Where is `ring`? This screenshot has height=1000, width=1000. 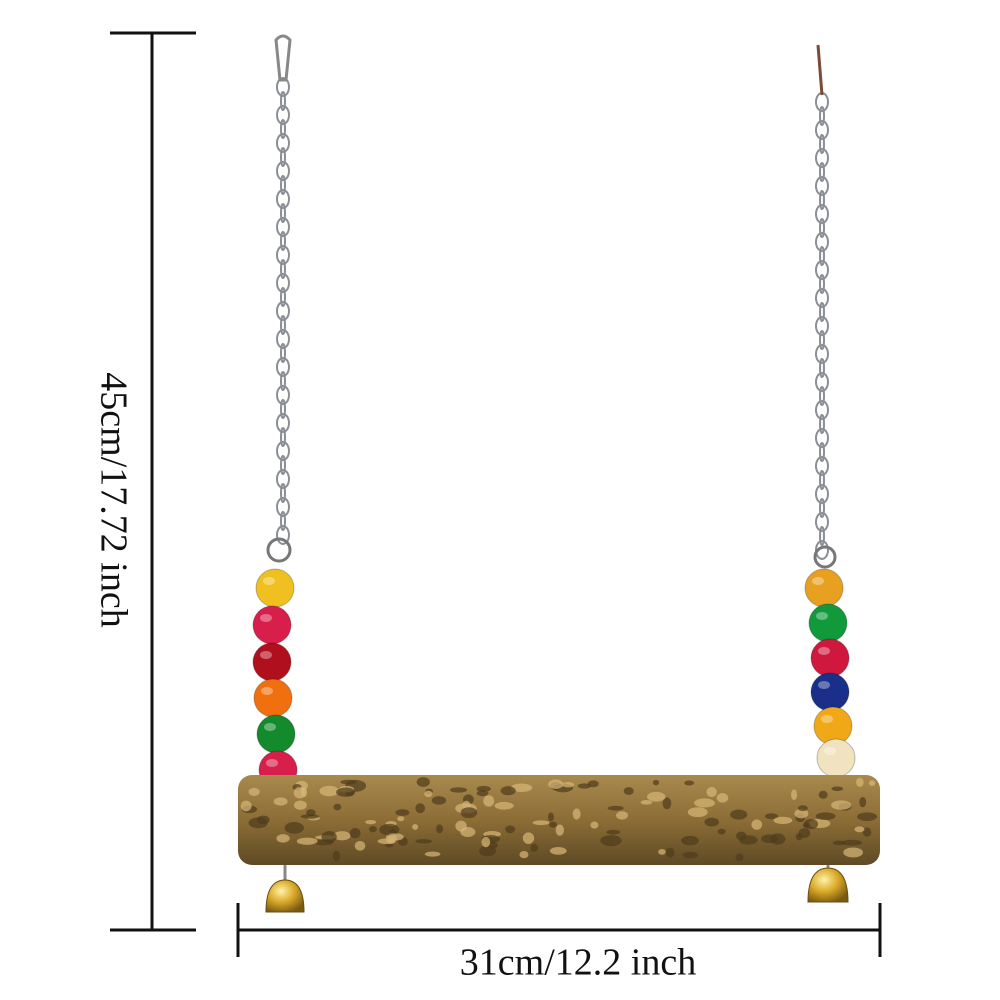
ring is located at coordinates (279, 550).